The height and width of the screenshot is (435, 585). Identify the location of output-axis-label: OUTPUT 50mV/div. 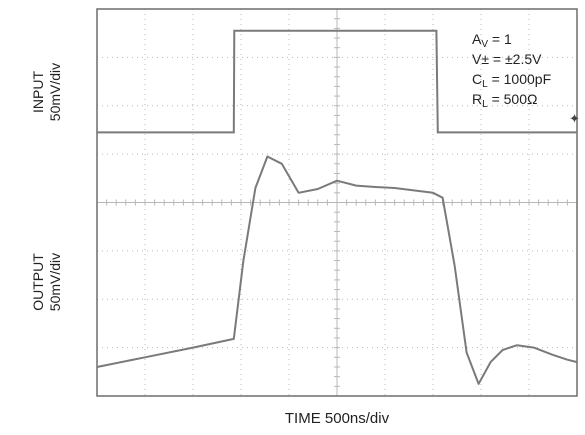
(46, 282).